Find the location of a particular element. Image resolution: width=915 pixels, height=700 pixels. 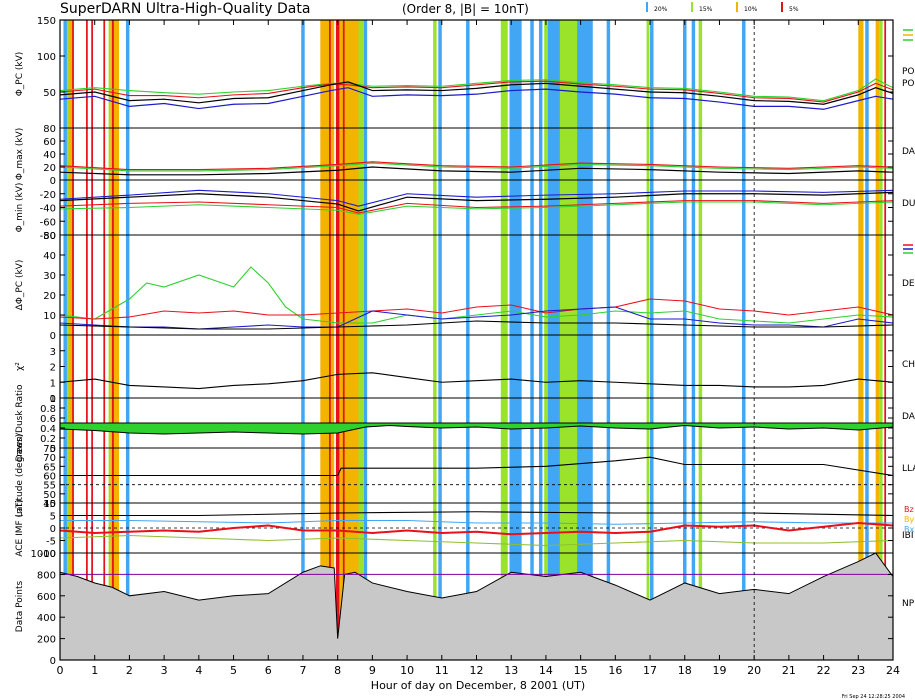

ylabel-dphi: ΔΦ_PC (kV) is located at coordinates (20, 285).